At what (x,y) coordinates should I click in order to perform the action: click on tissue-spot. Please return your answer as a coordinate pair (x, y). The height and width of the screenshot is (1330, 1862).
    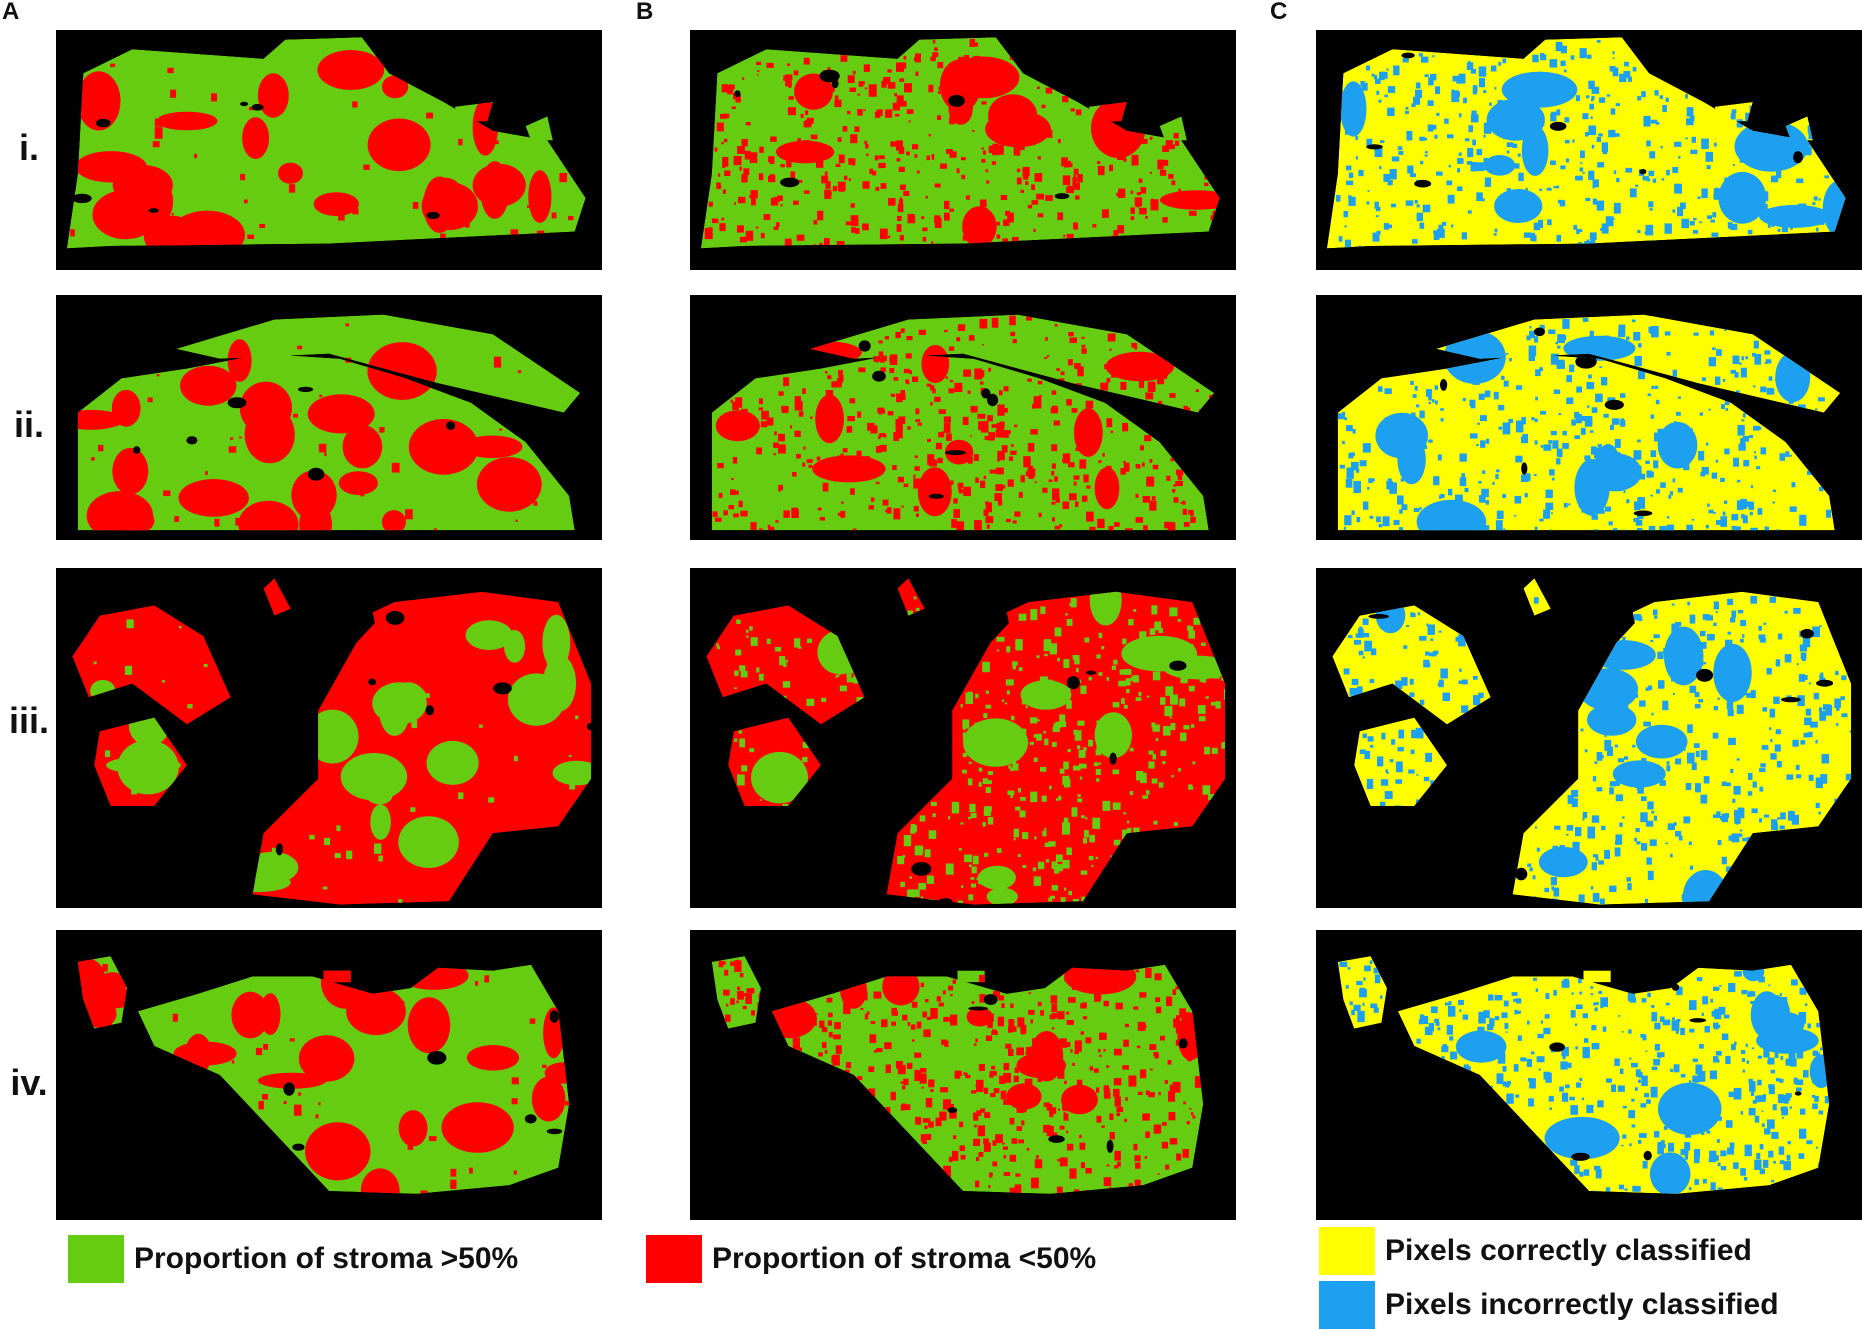
    Looking at the image, I should click on (1046, 695).